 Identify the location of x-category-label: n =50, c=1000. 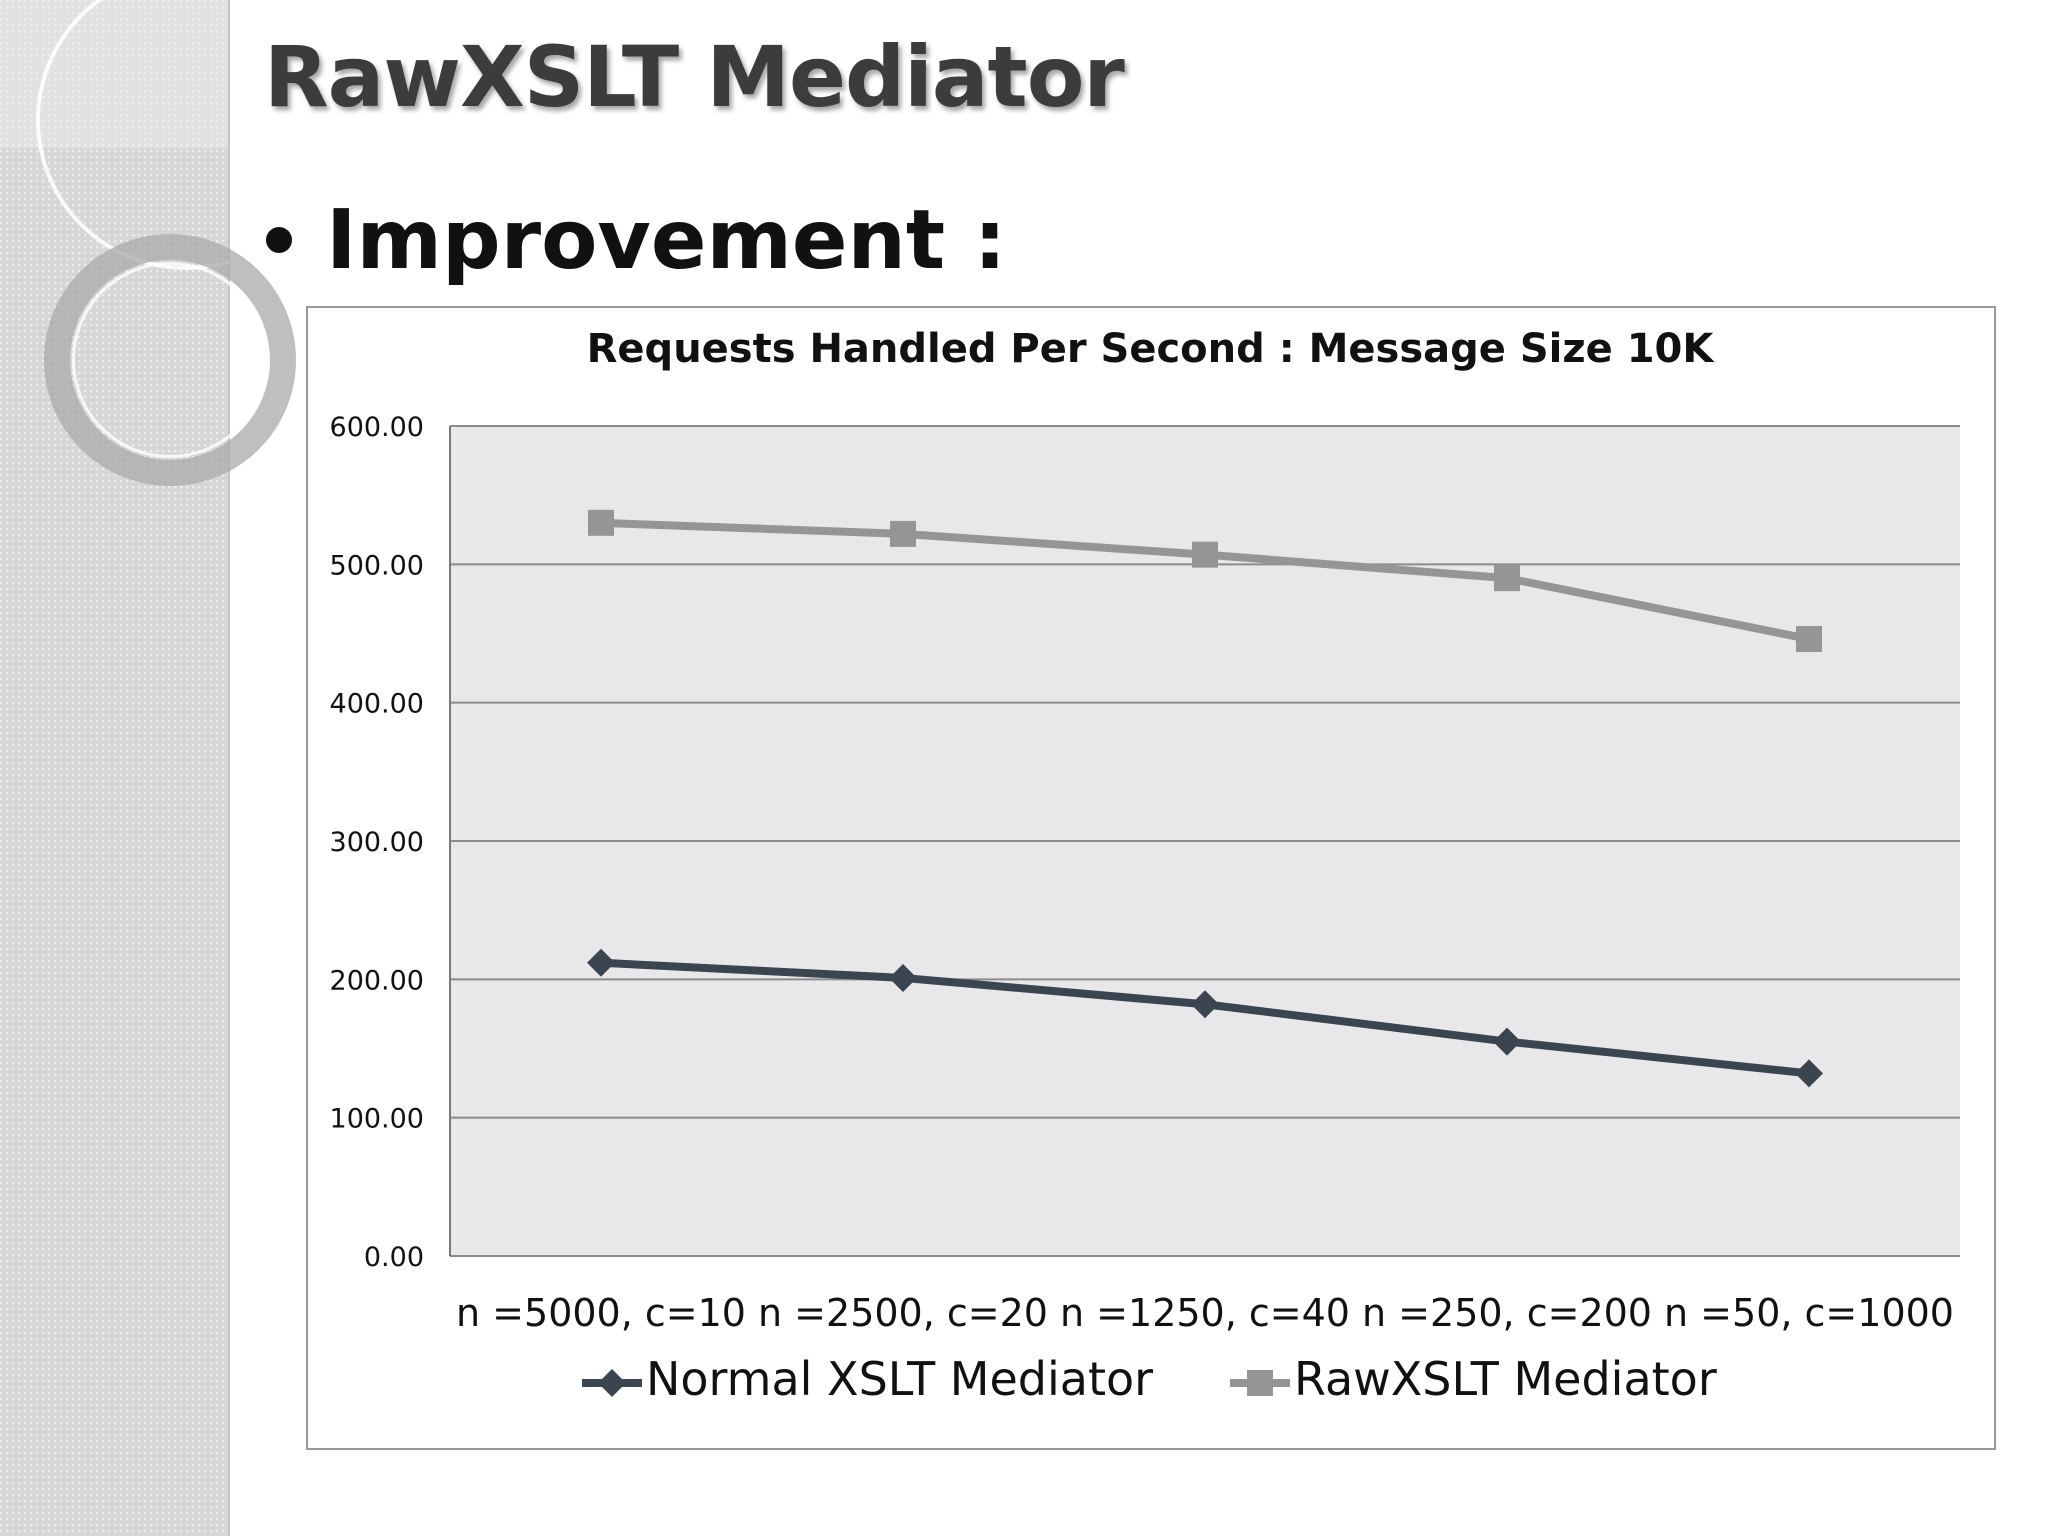
(1809, 1313).